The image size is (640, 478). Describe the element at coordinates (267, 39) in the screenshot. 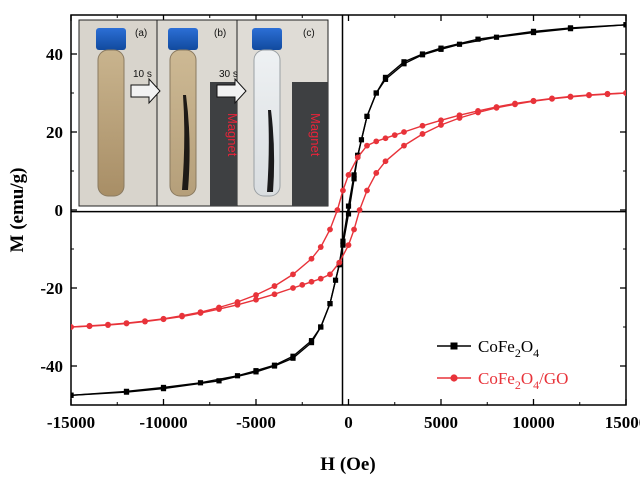

I see `vial-c-cap` at that location.